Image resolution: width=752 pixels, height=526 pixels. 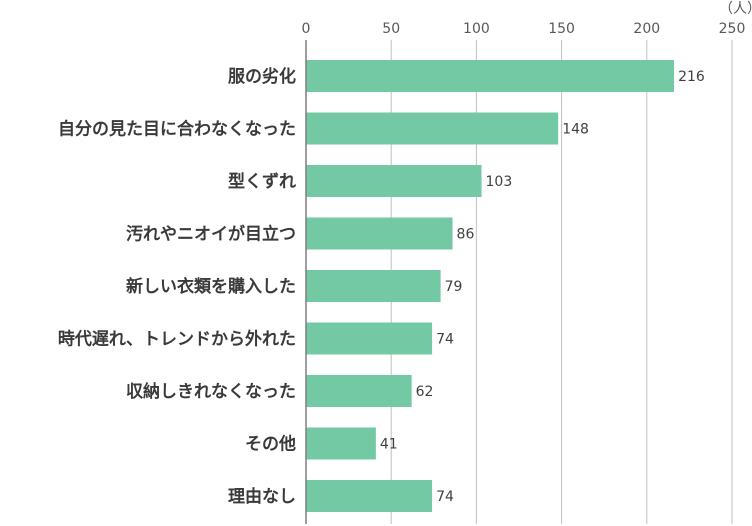 I want to click on category-label: 新しい衣類を購入した, so click(x=211, y=286).